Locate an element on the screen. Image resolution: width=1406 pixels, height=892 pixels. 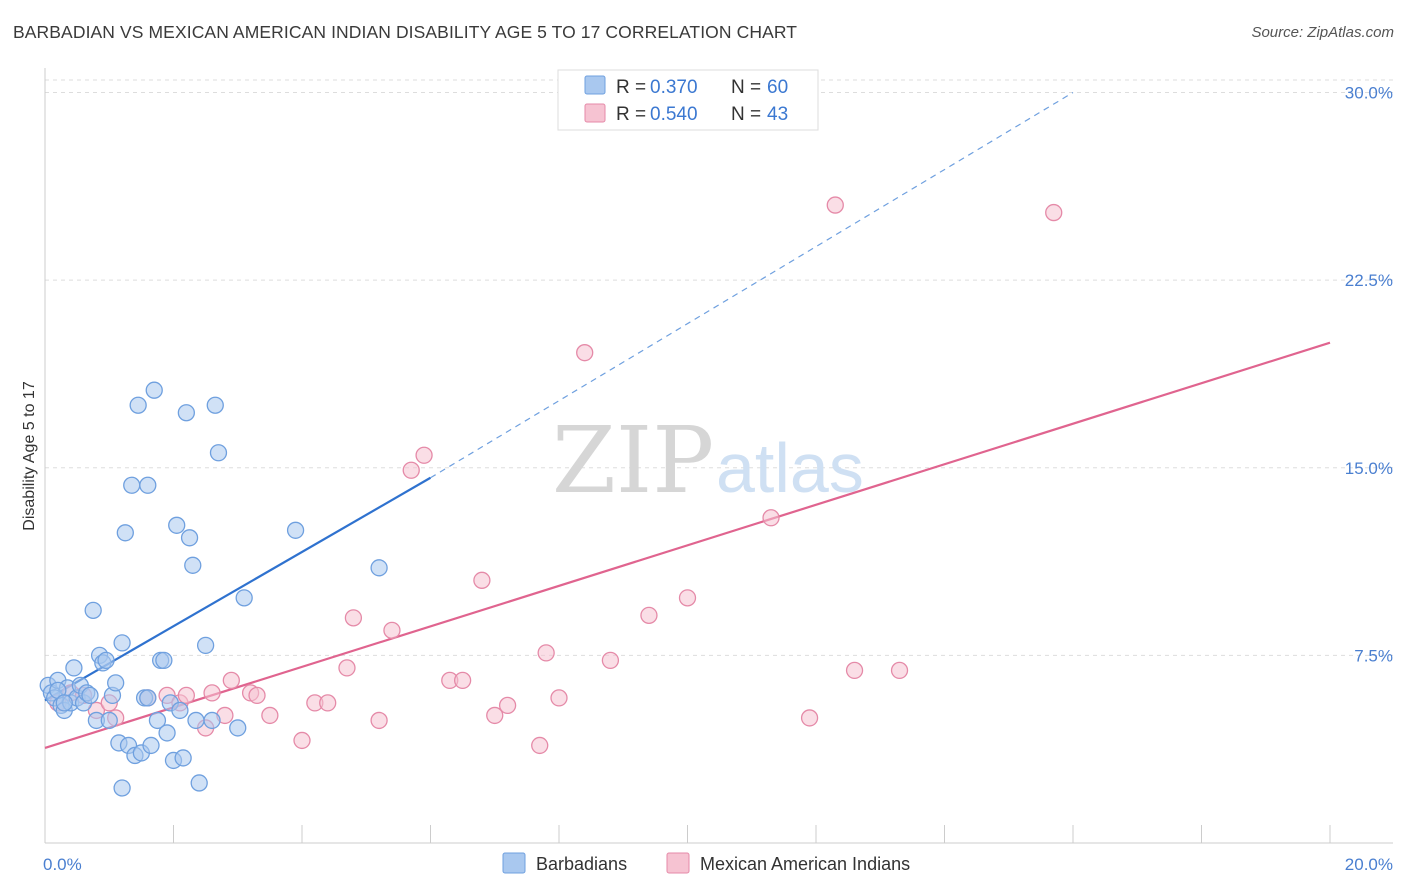
legend-r-label-mexican-american-indians: R = is located at coordinates (631, 114).